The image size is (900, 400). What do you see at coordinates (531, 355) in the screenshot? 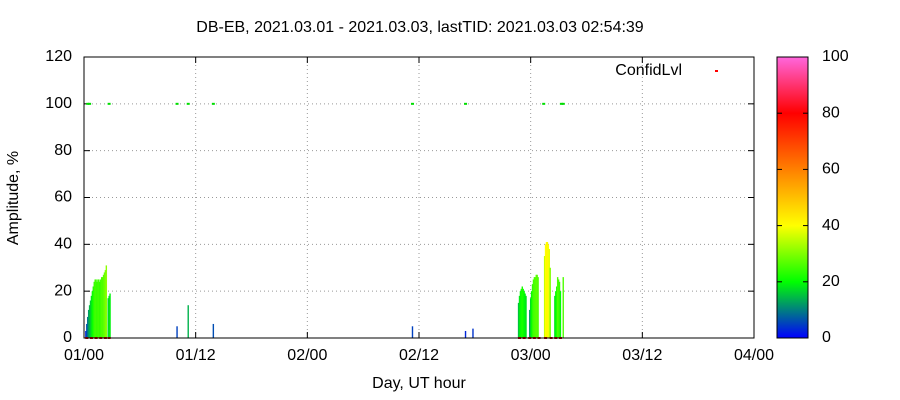
I see `x-tick-label: 03/00` at bounding box center [531, 355].